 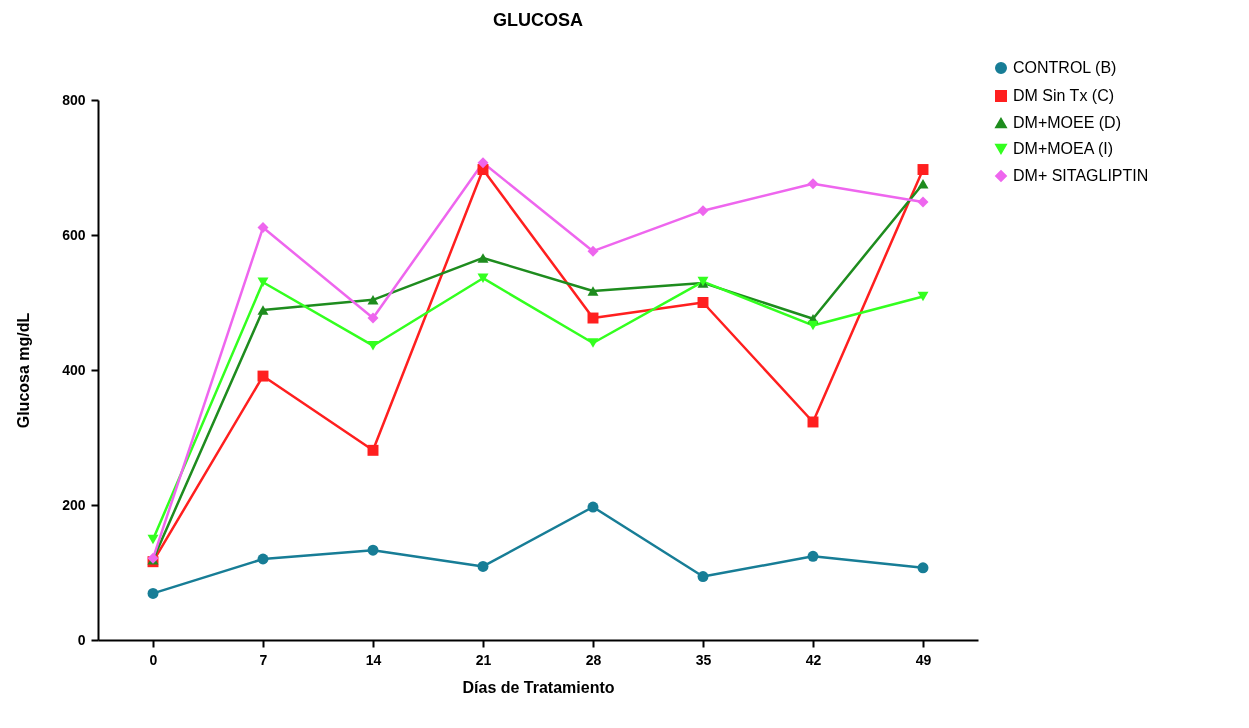 I want to click on y-tick-label: 0, so click(x=81, y=639).